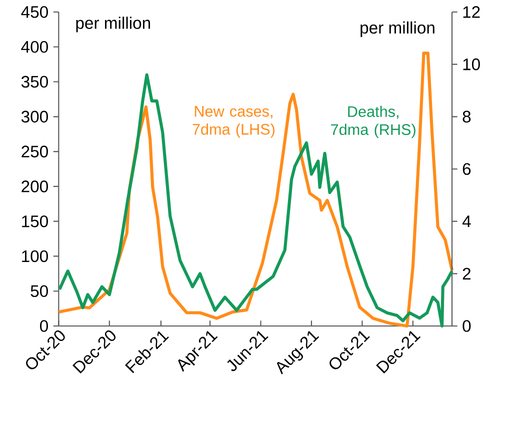 Image resolution: width=505 pixels, height=442 pixels. What do you see at coordinates (44, 326) in the screenshot?
I see `y-tick-label: 0` at bounding box center [44, 326].